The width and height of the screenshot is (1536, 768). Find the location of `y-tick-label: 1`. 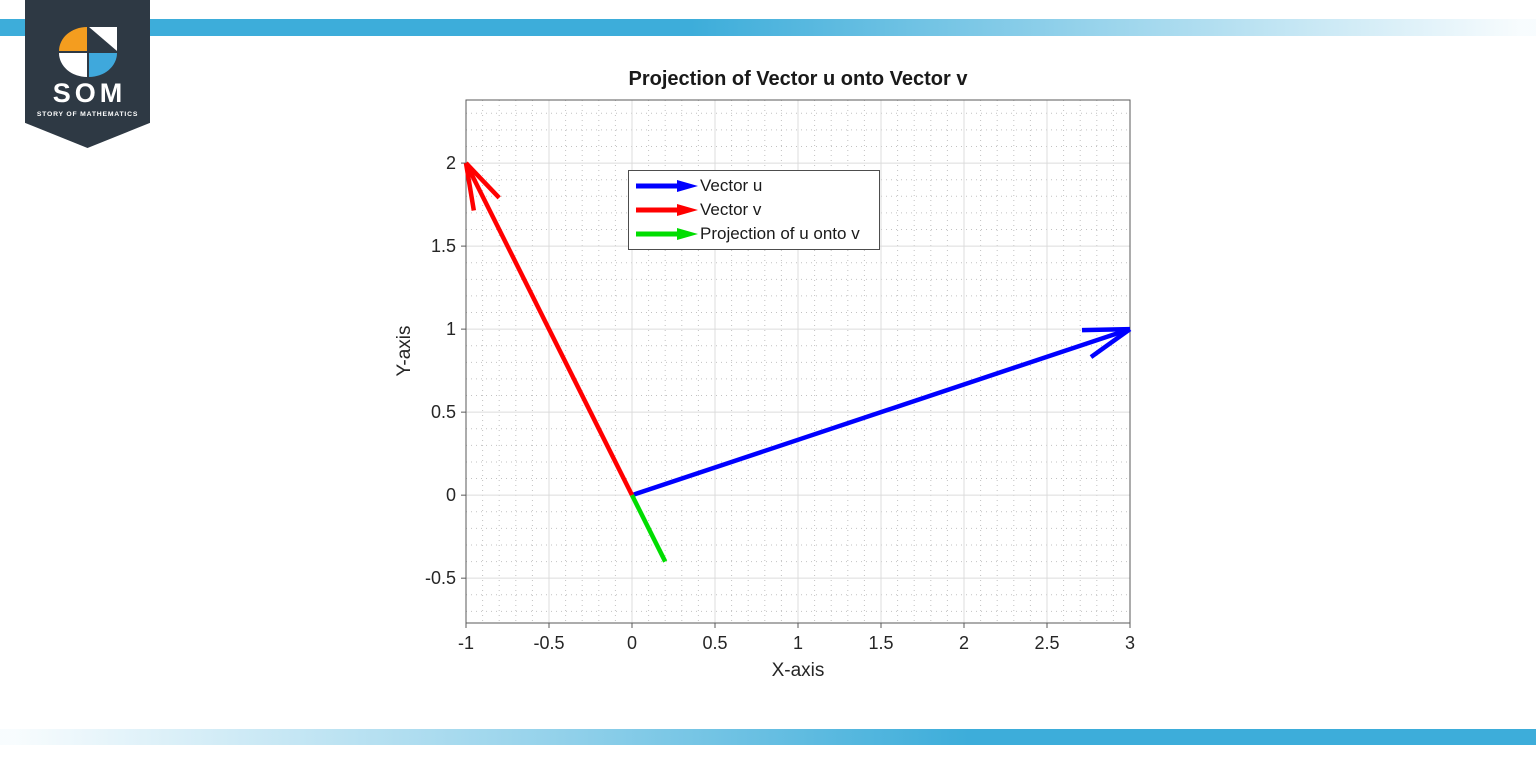

y-tick-label: 1 is located at coordinates (451, 329).